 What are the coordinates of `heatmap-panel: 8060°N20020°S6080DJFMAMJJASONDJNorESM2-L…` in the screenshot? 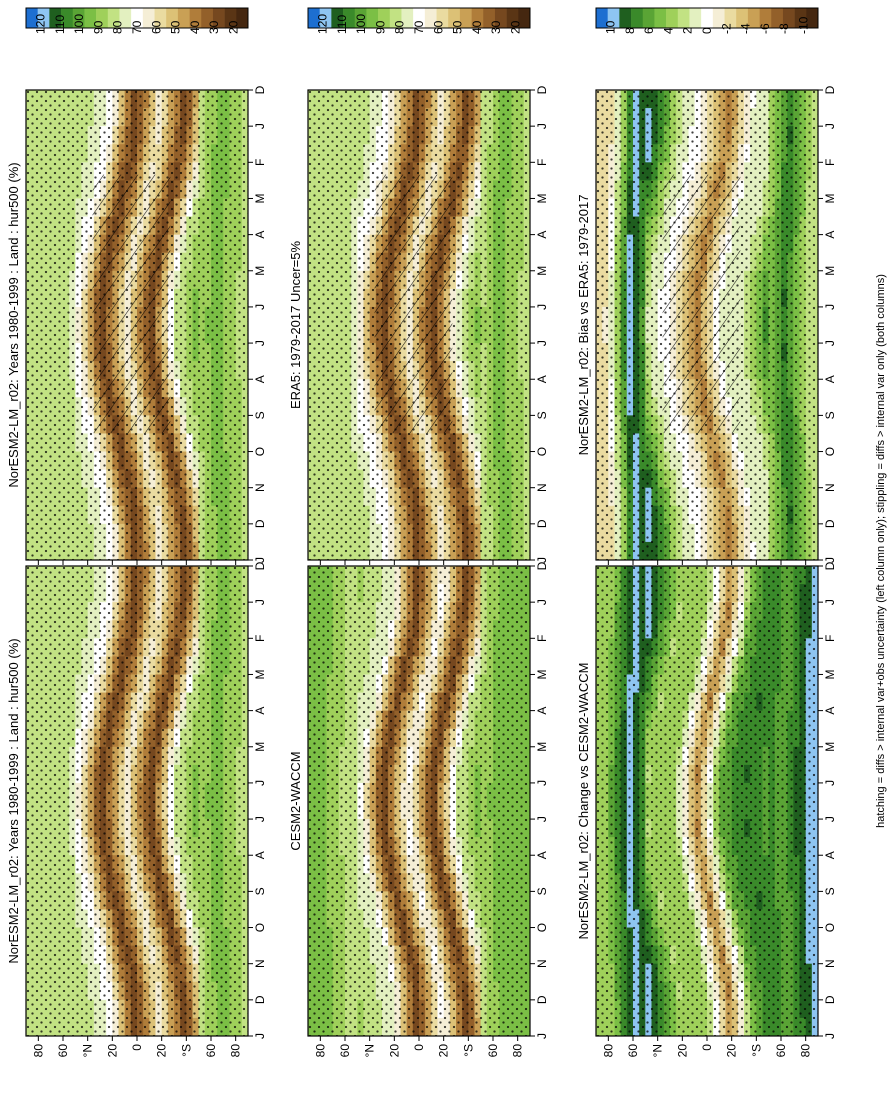 It's located at (706, 333).